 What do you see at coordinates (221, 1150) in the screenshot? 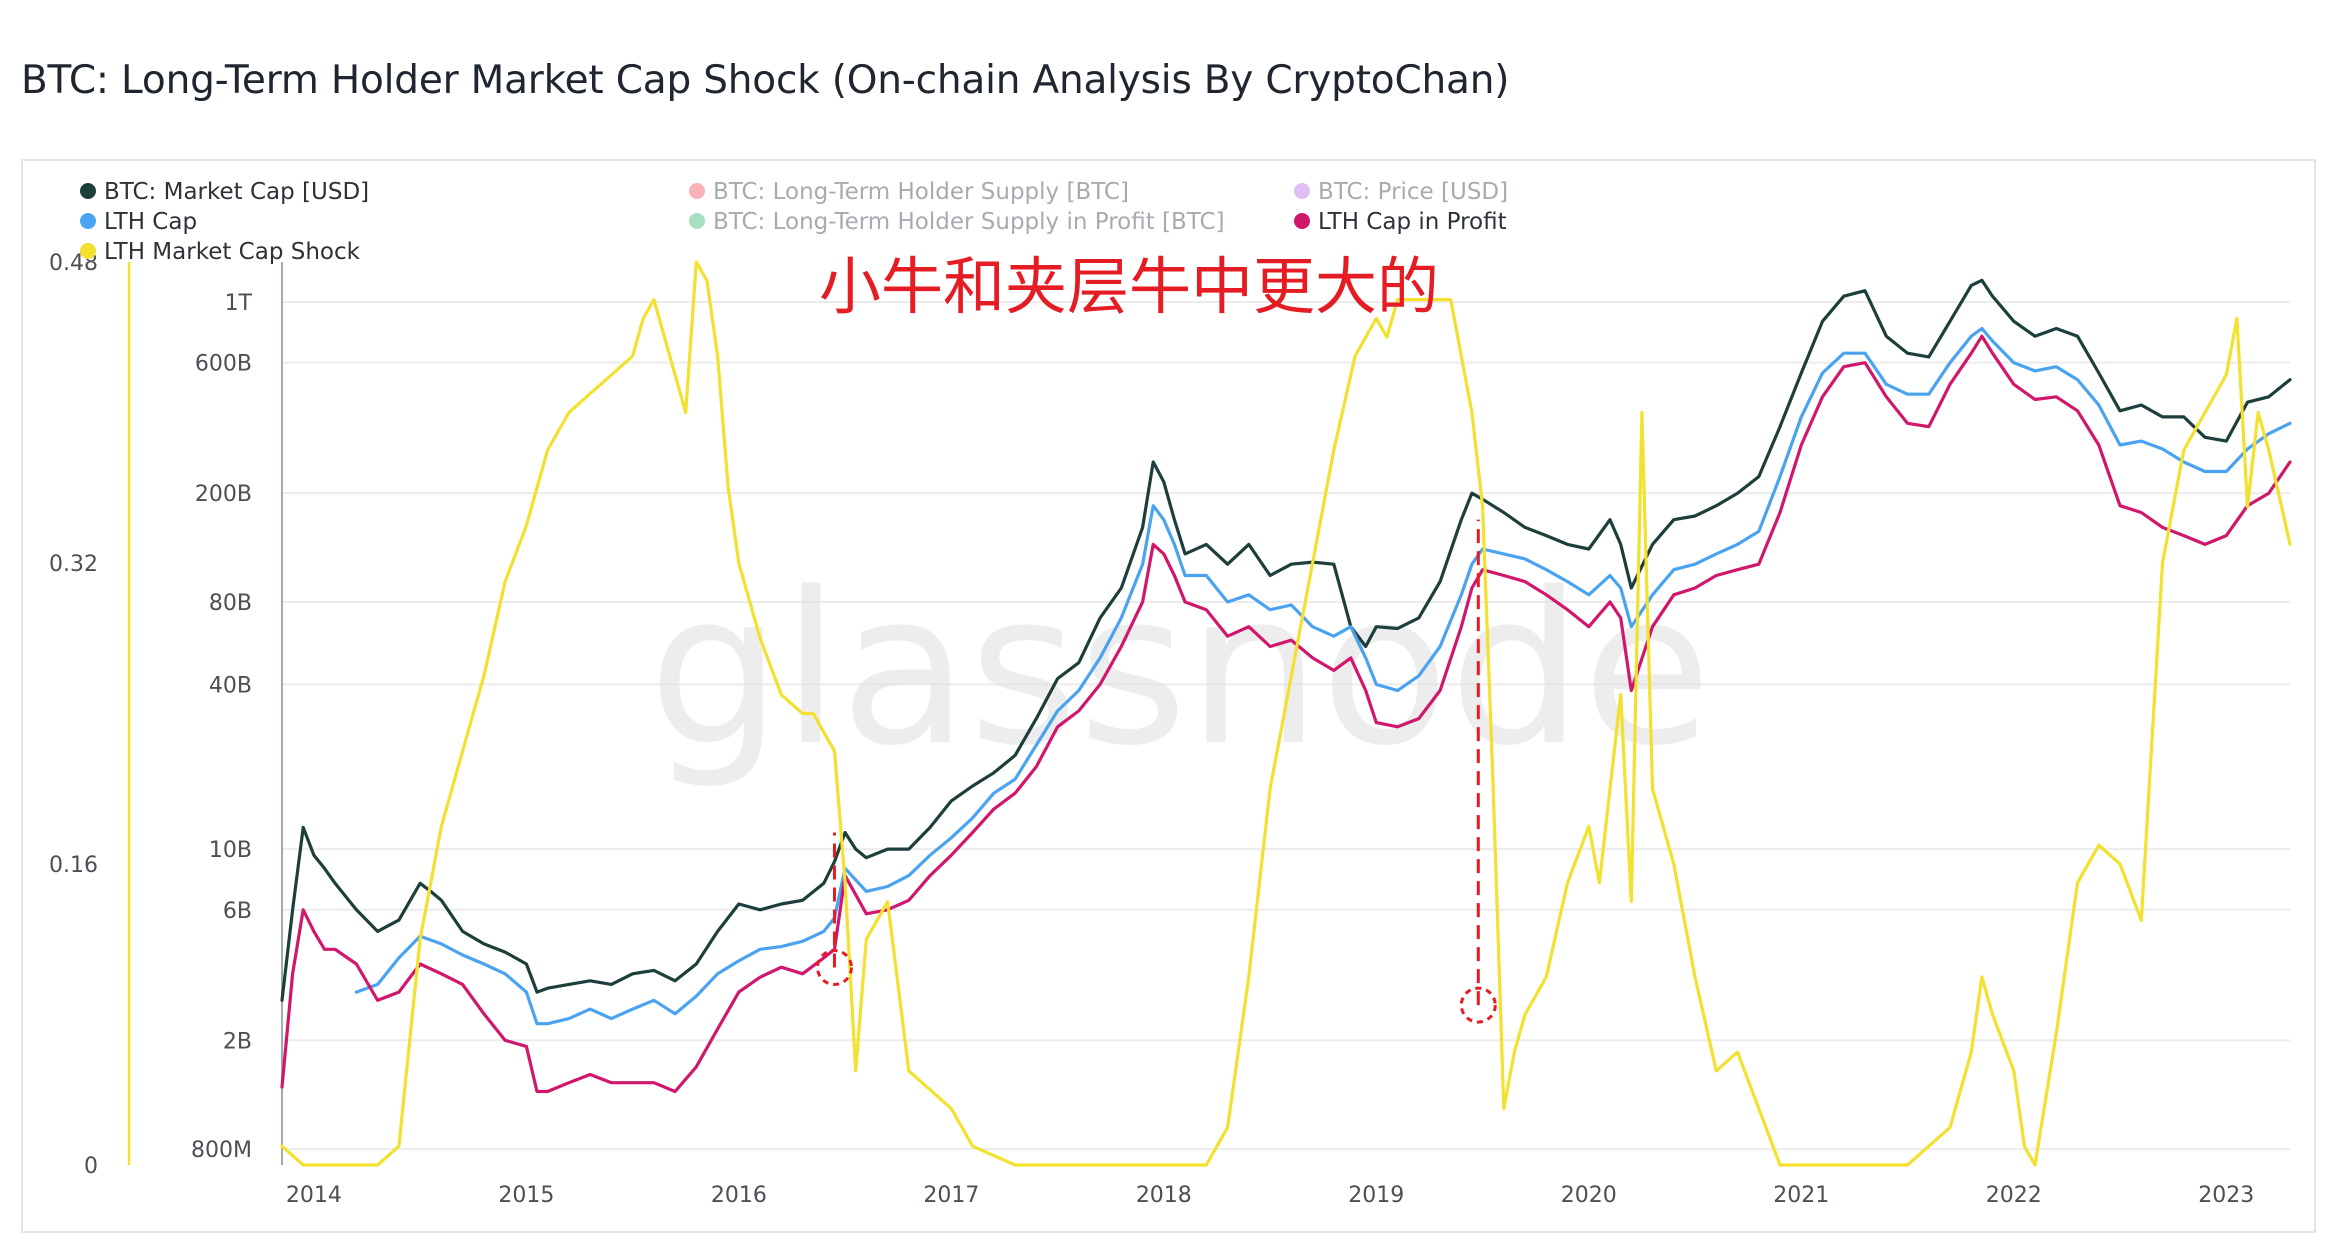
I see `y-left-tick-label: 800M` at bounding box center [221, 1150].